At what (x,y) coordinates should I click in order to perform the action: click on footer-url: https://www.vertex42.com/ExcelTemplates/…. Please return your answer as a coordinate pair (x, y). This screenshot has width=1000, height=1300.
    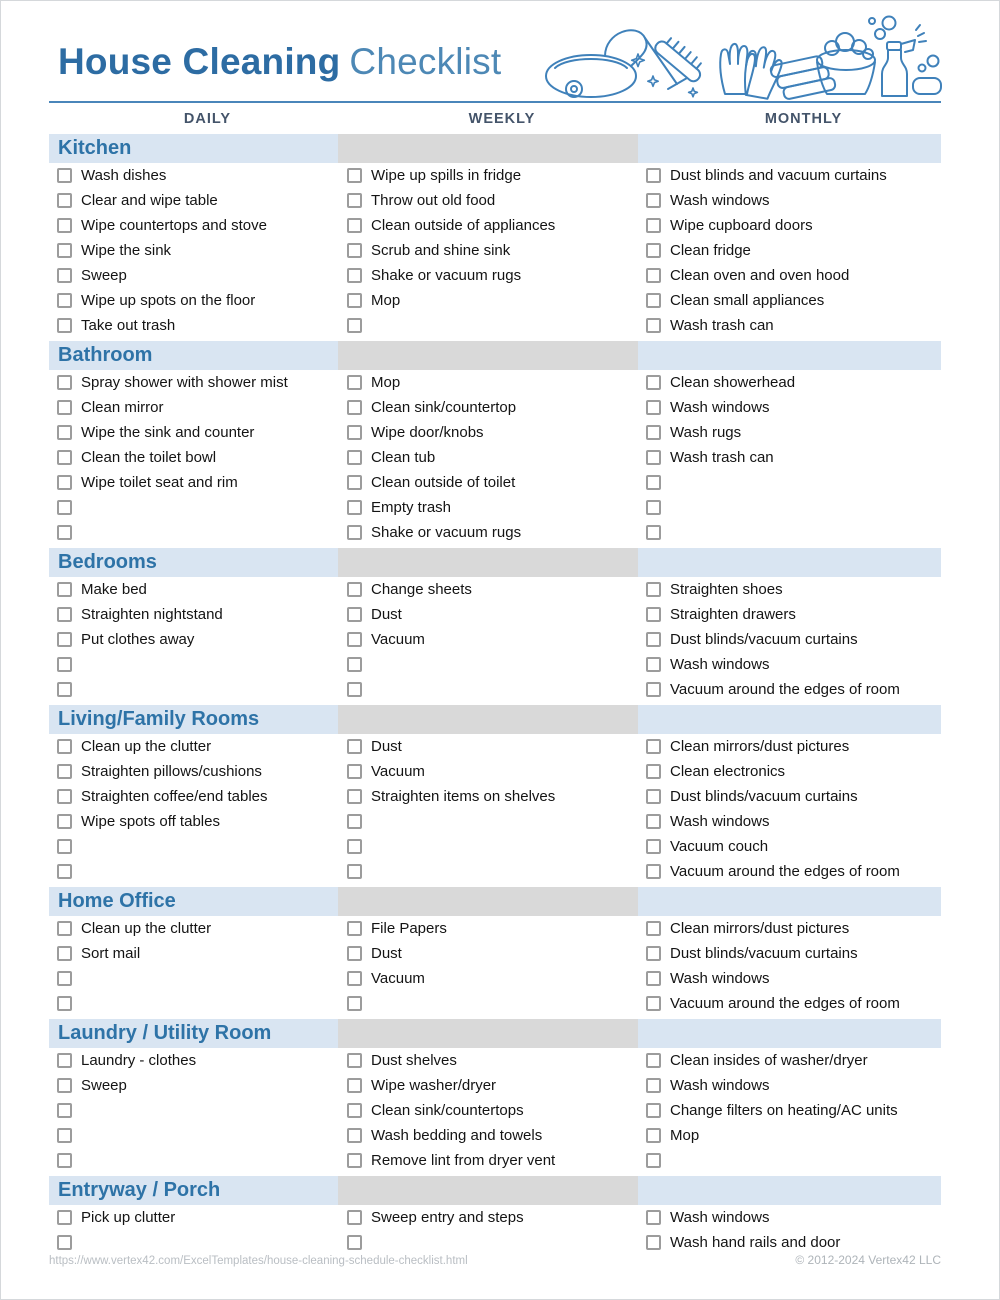
    Looking at the image, I should click on (258, 1261).